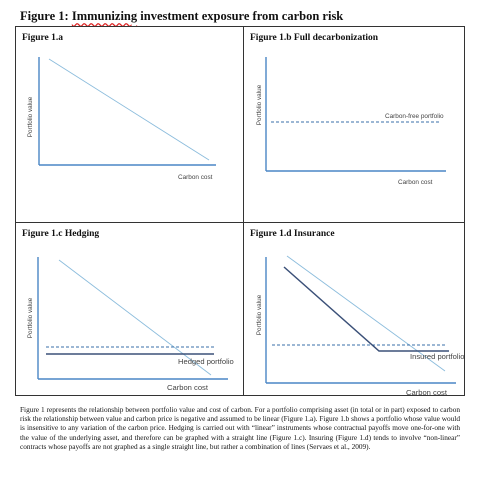 The image size is (477, 480). What do you see at coordinates (243, 211) in the screenshot?
I see `grid-vertical-divider` at bounding box center [243, 211].